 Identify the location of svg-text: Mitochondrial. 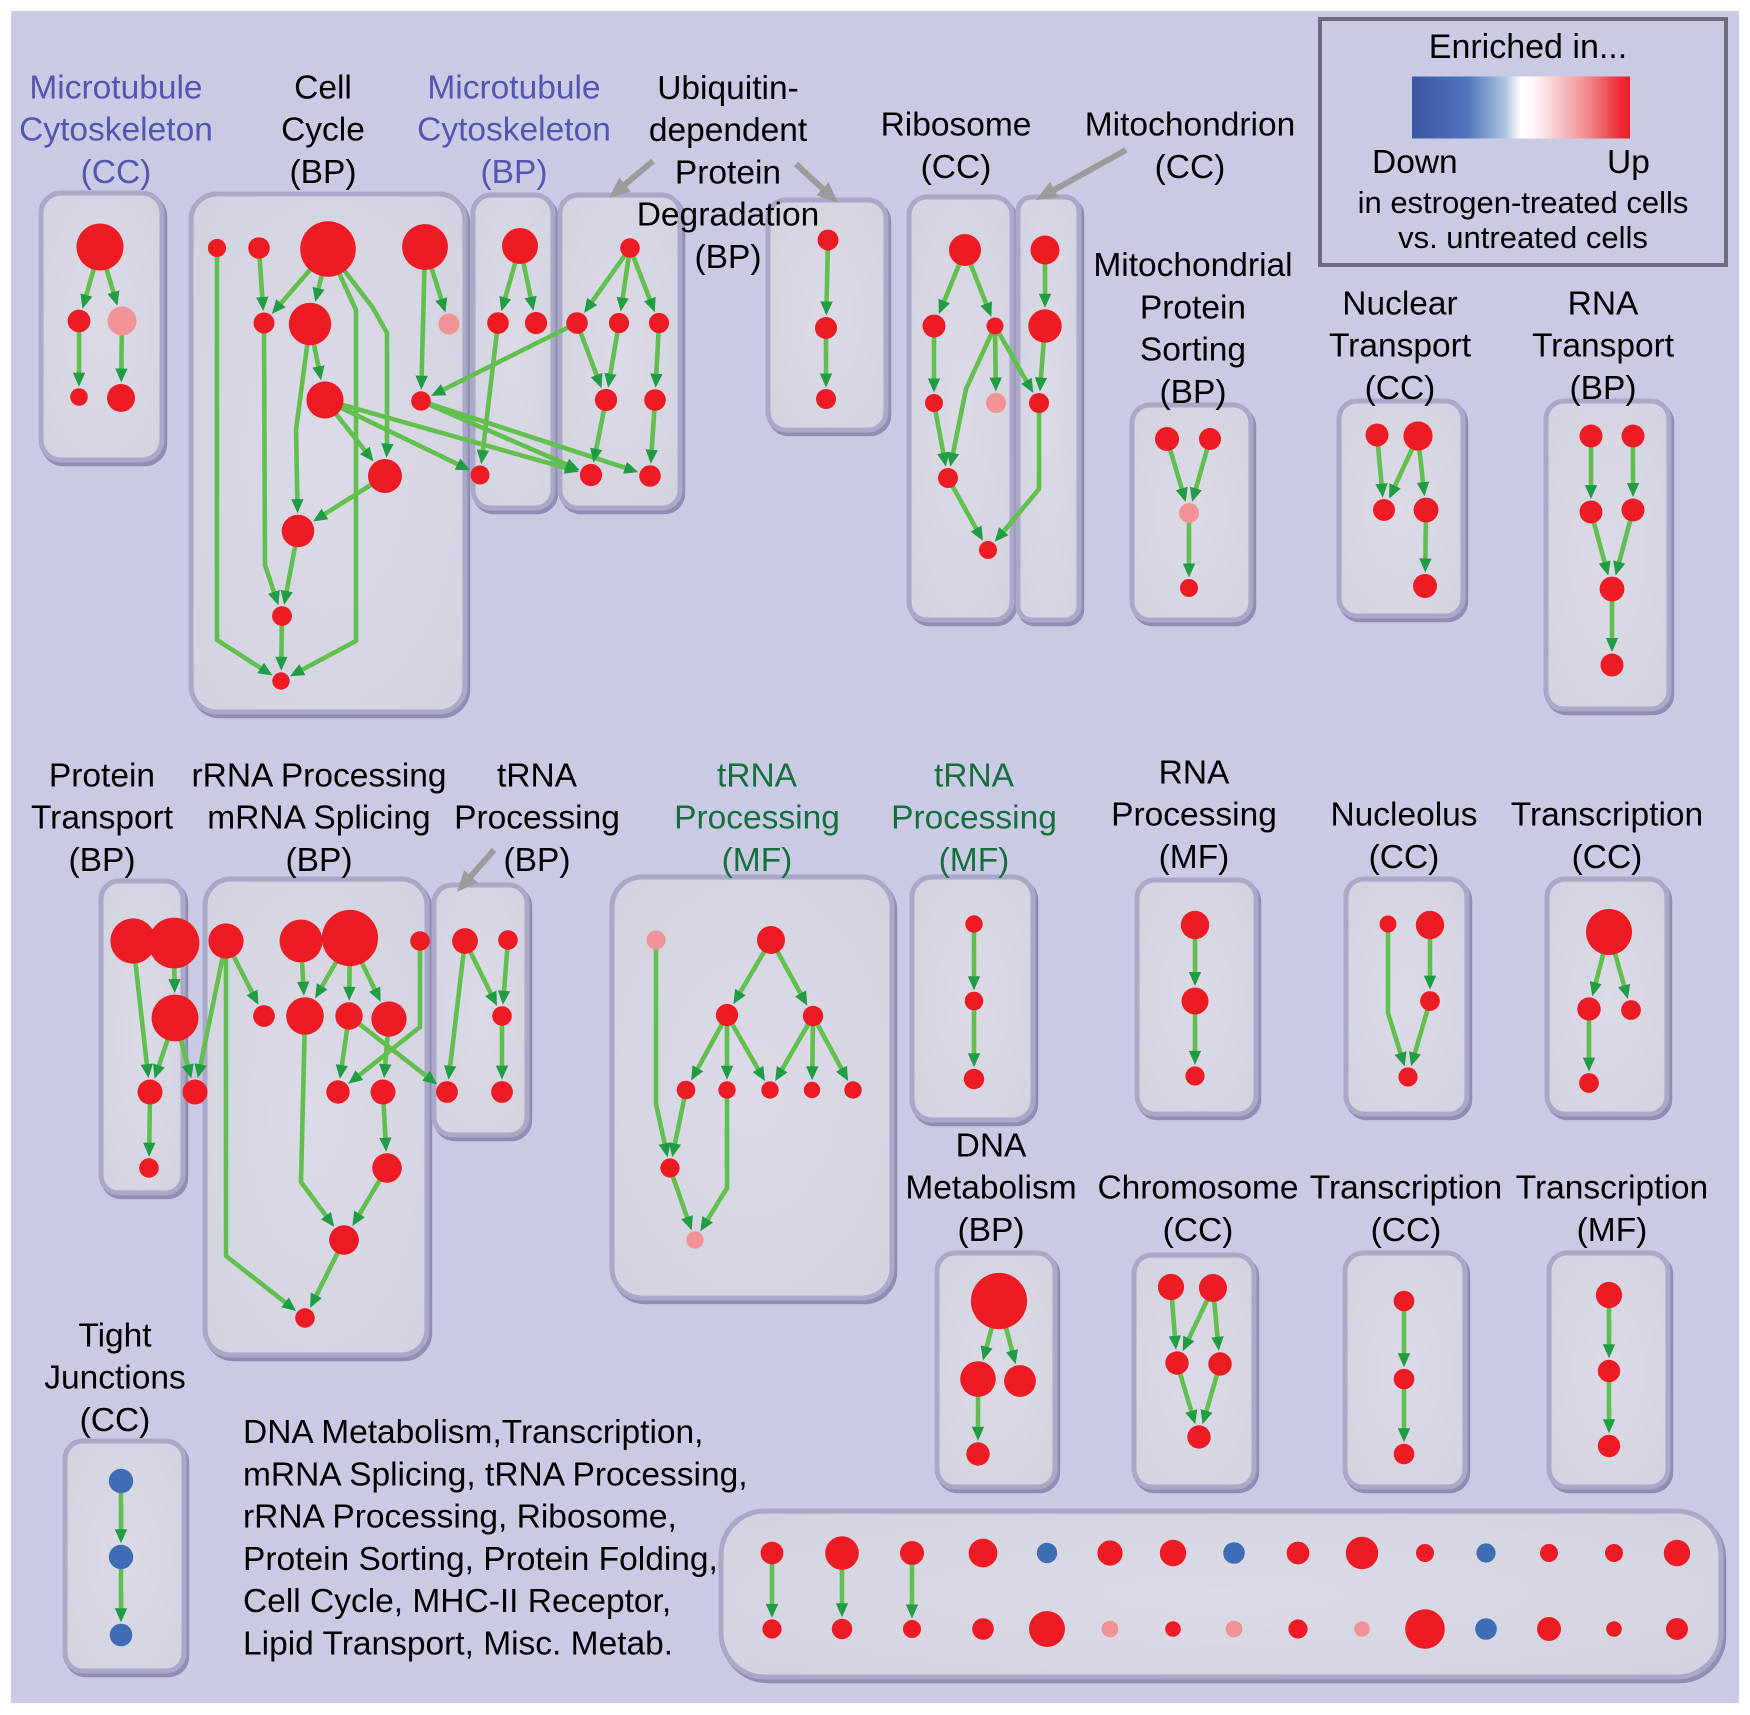
(1192, 265).